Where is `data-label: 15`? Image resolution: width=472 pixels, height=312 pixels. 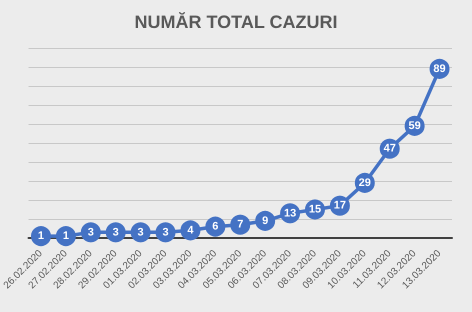
data-label: 15 is located at coordinates (315, 210).